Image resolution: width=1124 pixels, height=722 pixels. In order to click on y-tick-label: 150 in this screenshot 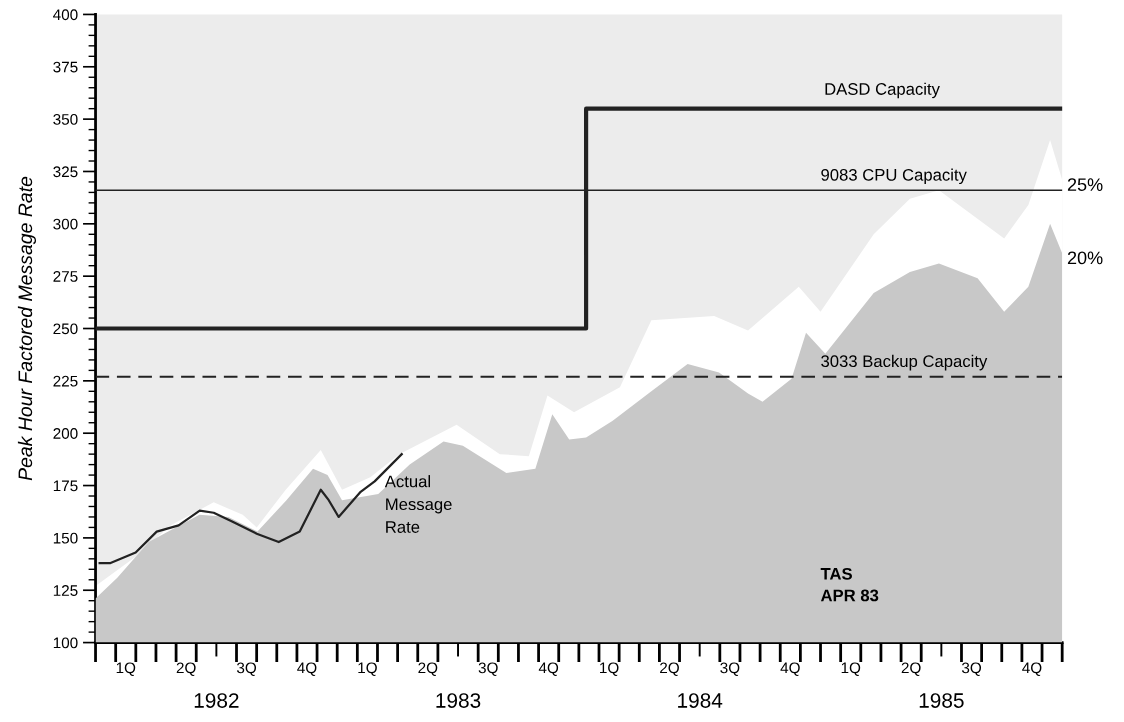, I will do `click(65, 538)`.